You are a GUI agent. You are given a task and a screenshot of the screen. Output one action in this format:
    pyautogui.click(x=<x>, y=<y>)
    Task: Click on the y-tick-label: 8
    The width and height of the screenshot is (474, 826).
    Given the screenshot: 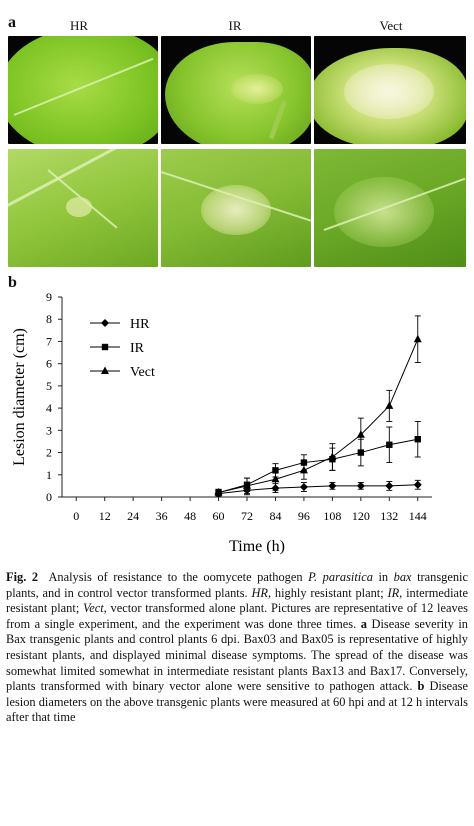 What is the action you would take?
    pyautogui.click(x=49, y=319)
    